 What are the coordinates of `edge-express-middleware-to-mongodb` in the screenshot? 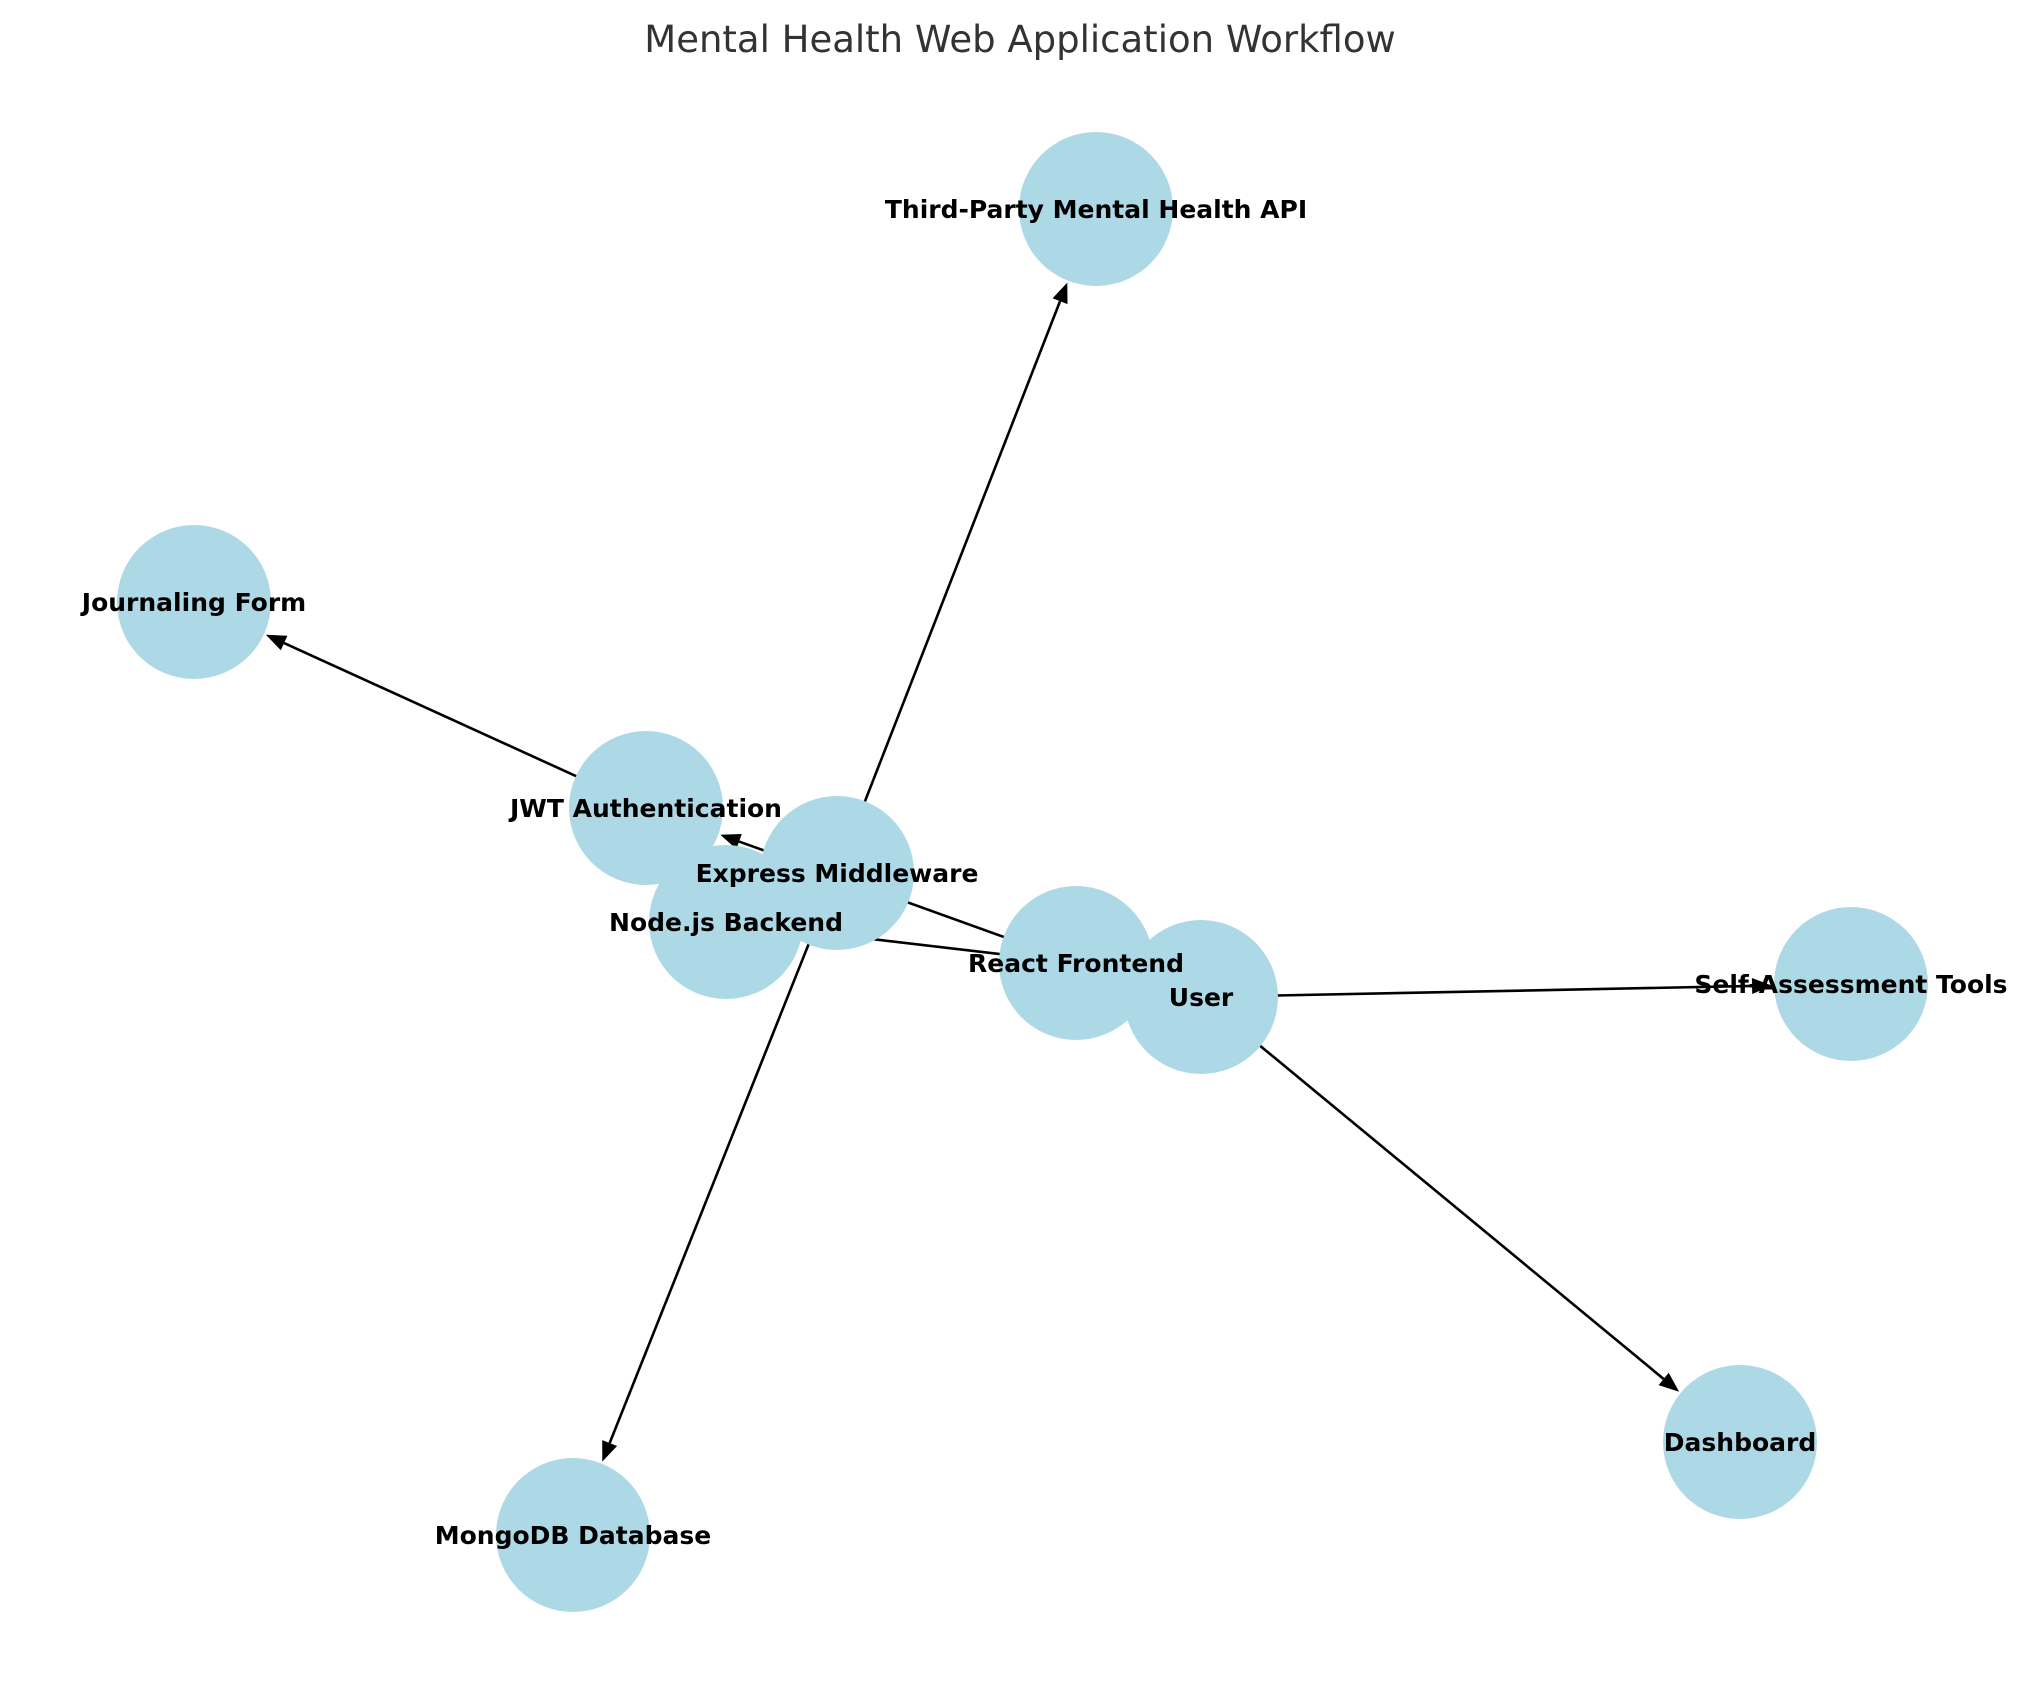 It's located at (720, 1167).